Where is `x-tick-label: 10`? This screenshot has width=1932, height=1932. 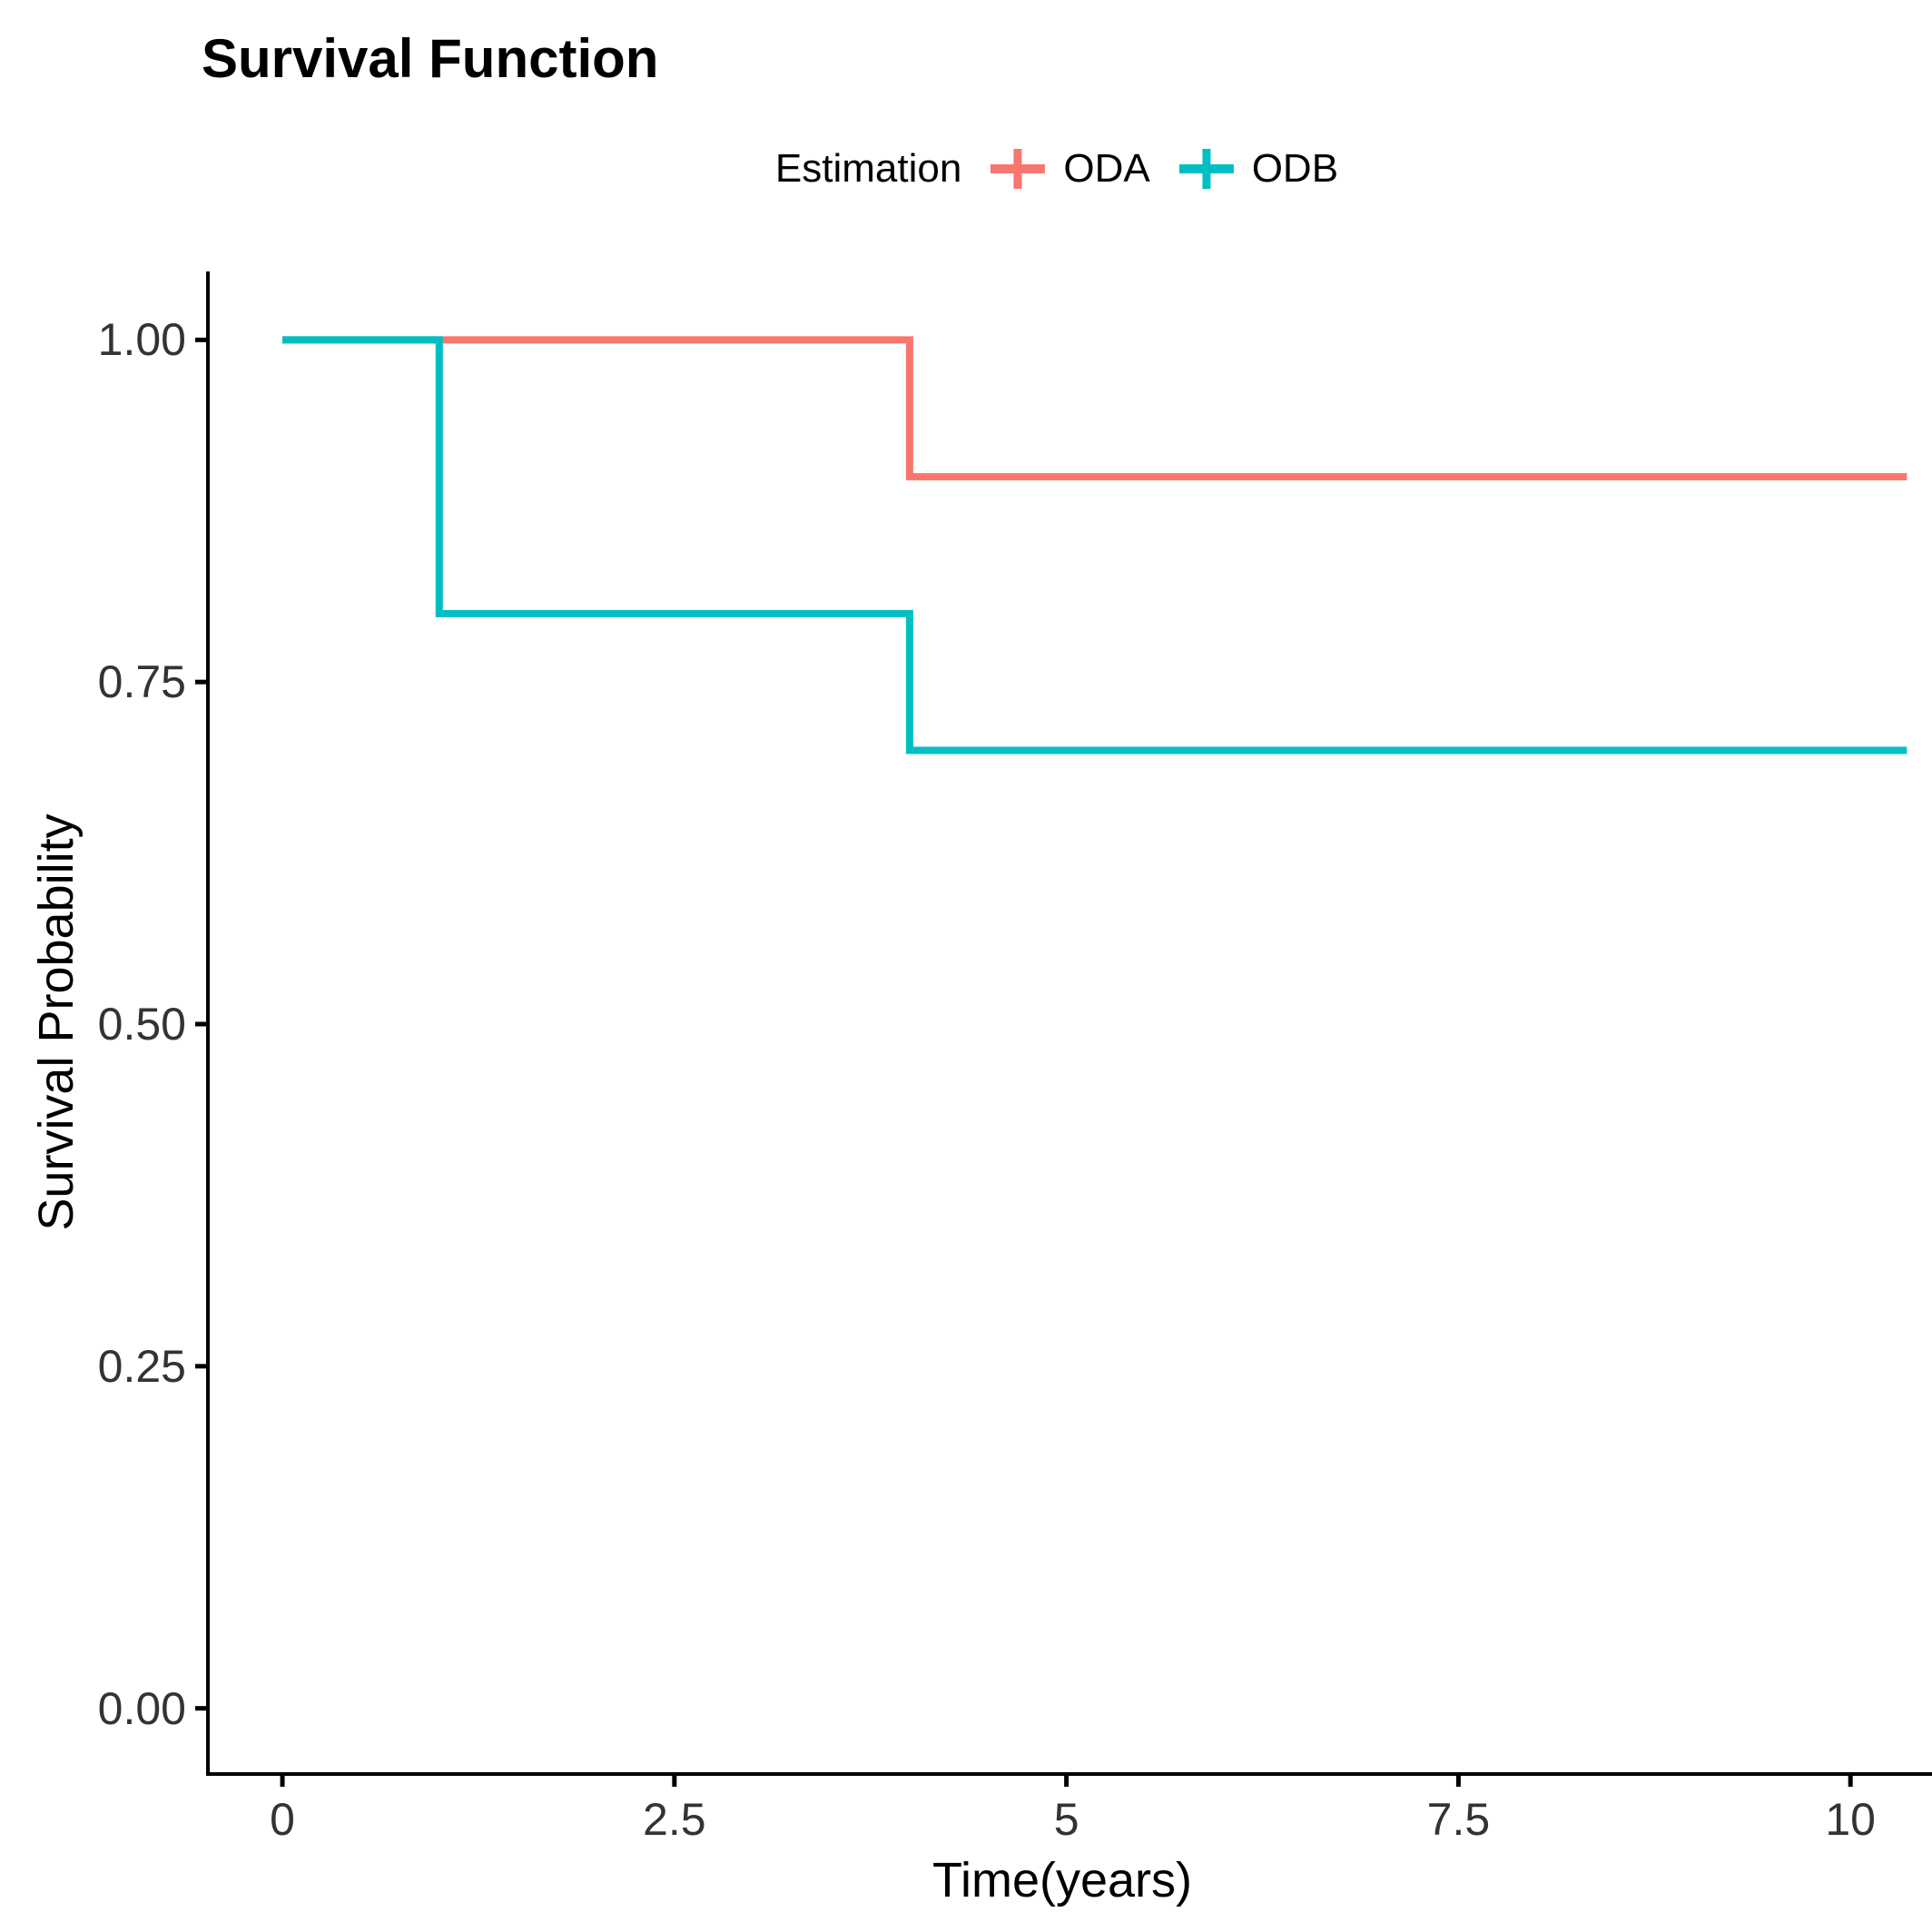
x-tick-label: 10 is located at coordinates (1850, 1820).